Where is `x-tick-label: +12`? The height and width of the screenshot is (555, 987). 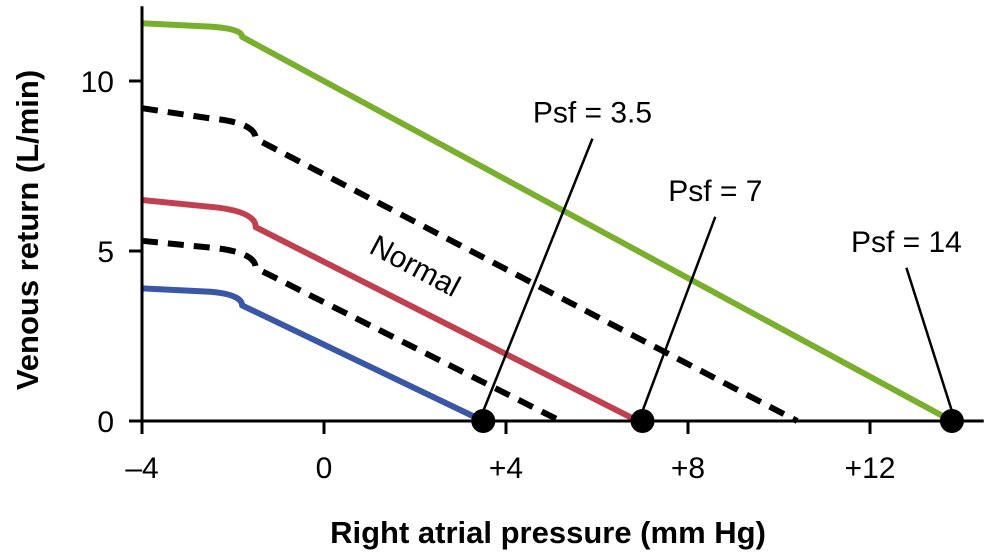
x-tick-label: +12 is located at coordinates (870, 468).